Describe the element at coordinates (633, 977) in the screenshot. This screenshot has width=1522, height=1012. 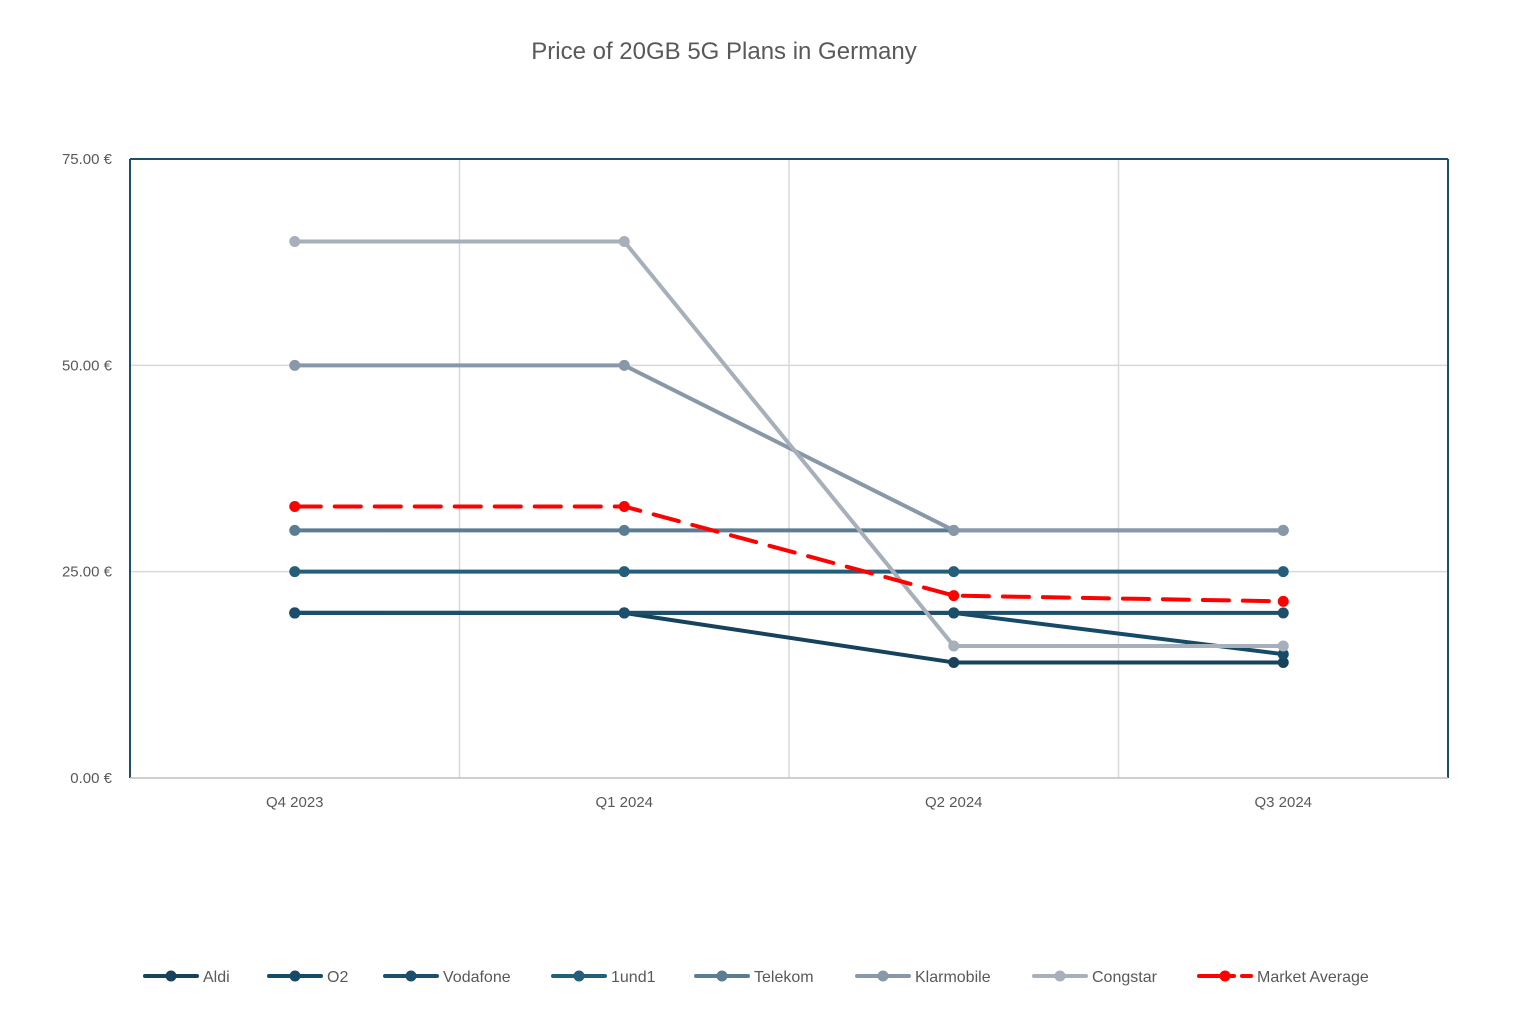
I see `legend-label: 1und1` at that location.